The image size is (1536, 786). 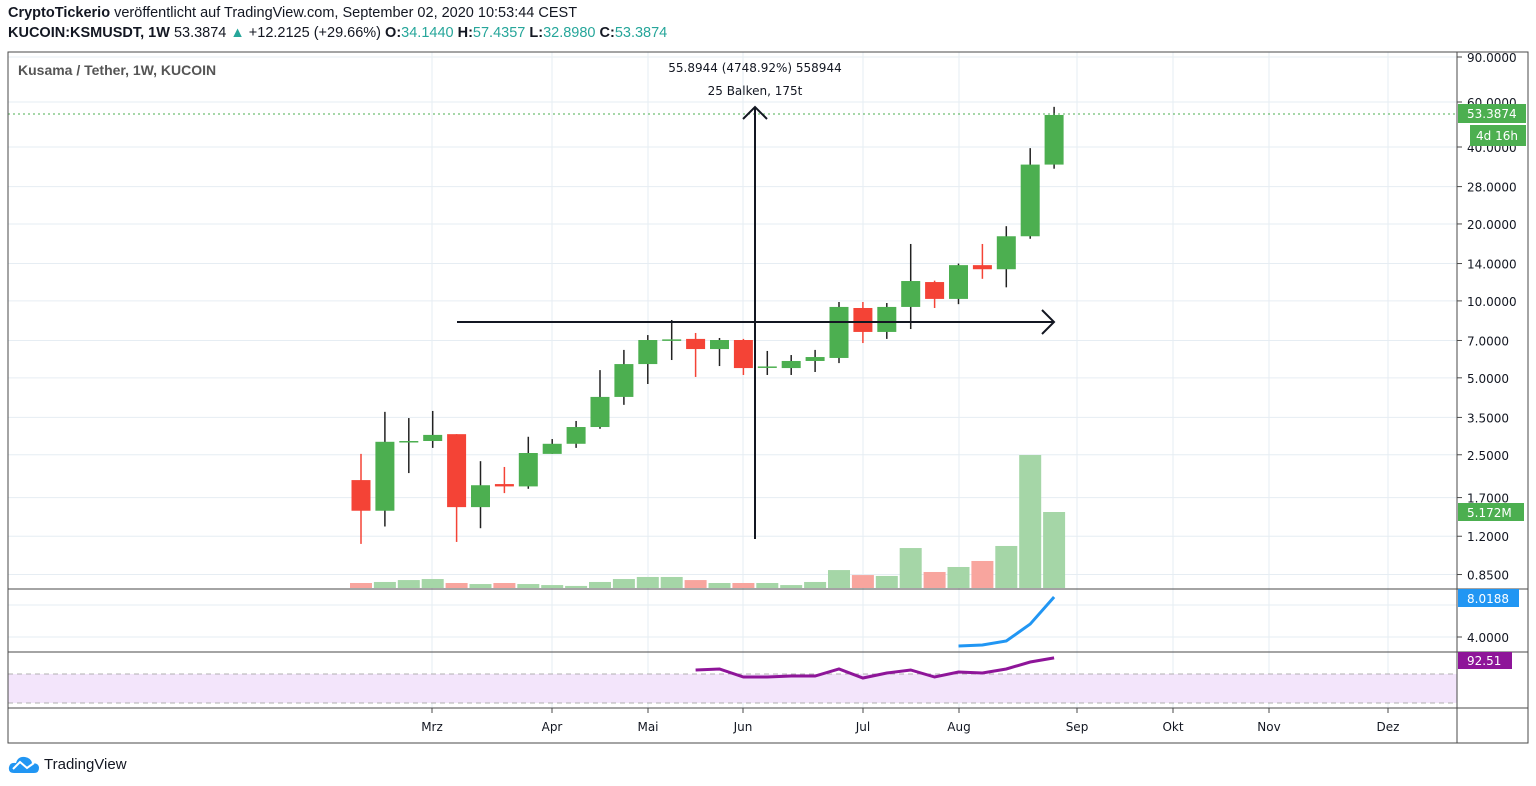 I want to click on rsi-badge-text: 92.51, so click(x=1484, y=661).